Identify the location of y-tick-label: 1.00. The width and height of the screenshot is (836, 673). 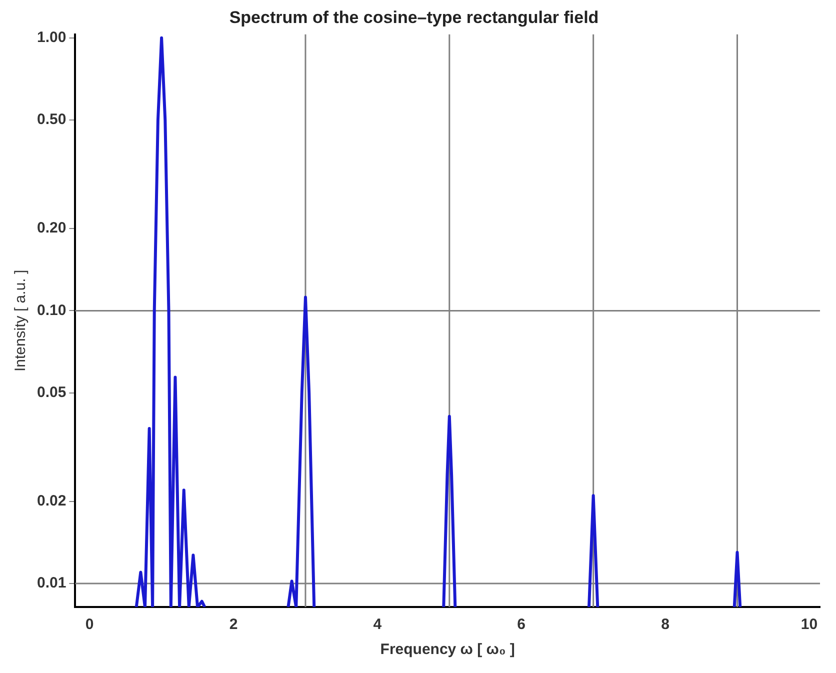
(51, 37).